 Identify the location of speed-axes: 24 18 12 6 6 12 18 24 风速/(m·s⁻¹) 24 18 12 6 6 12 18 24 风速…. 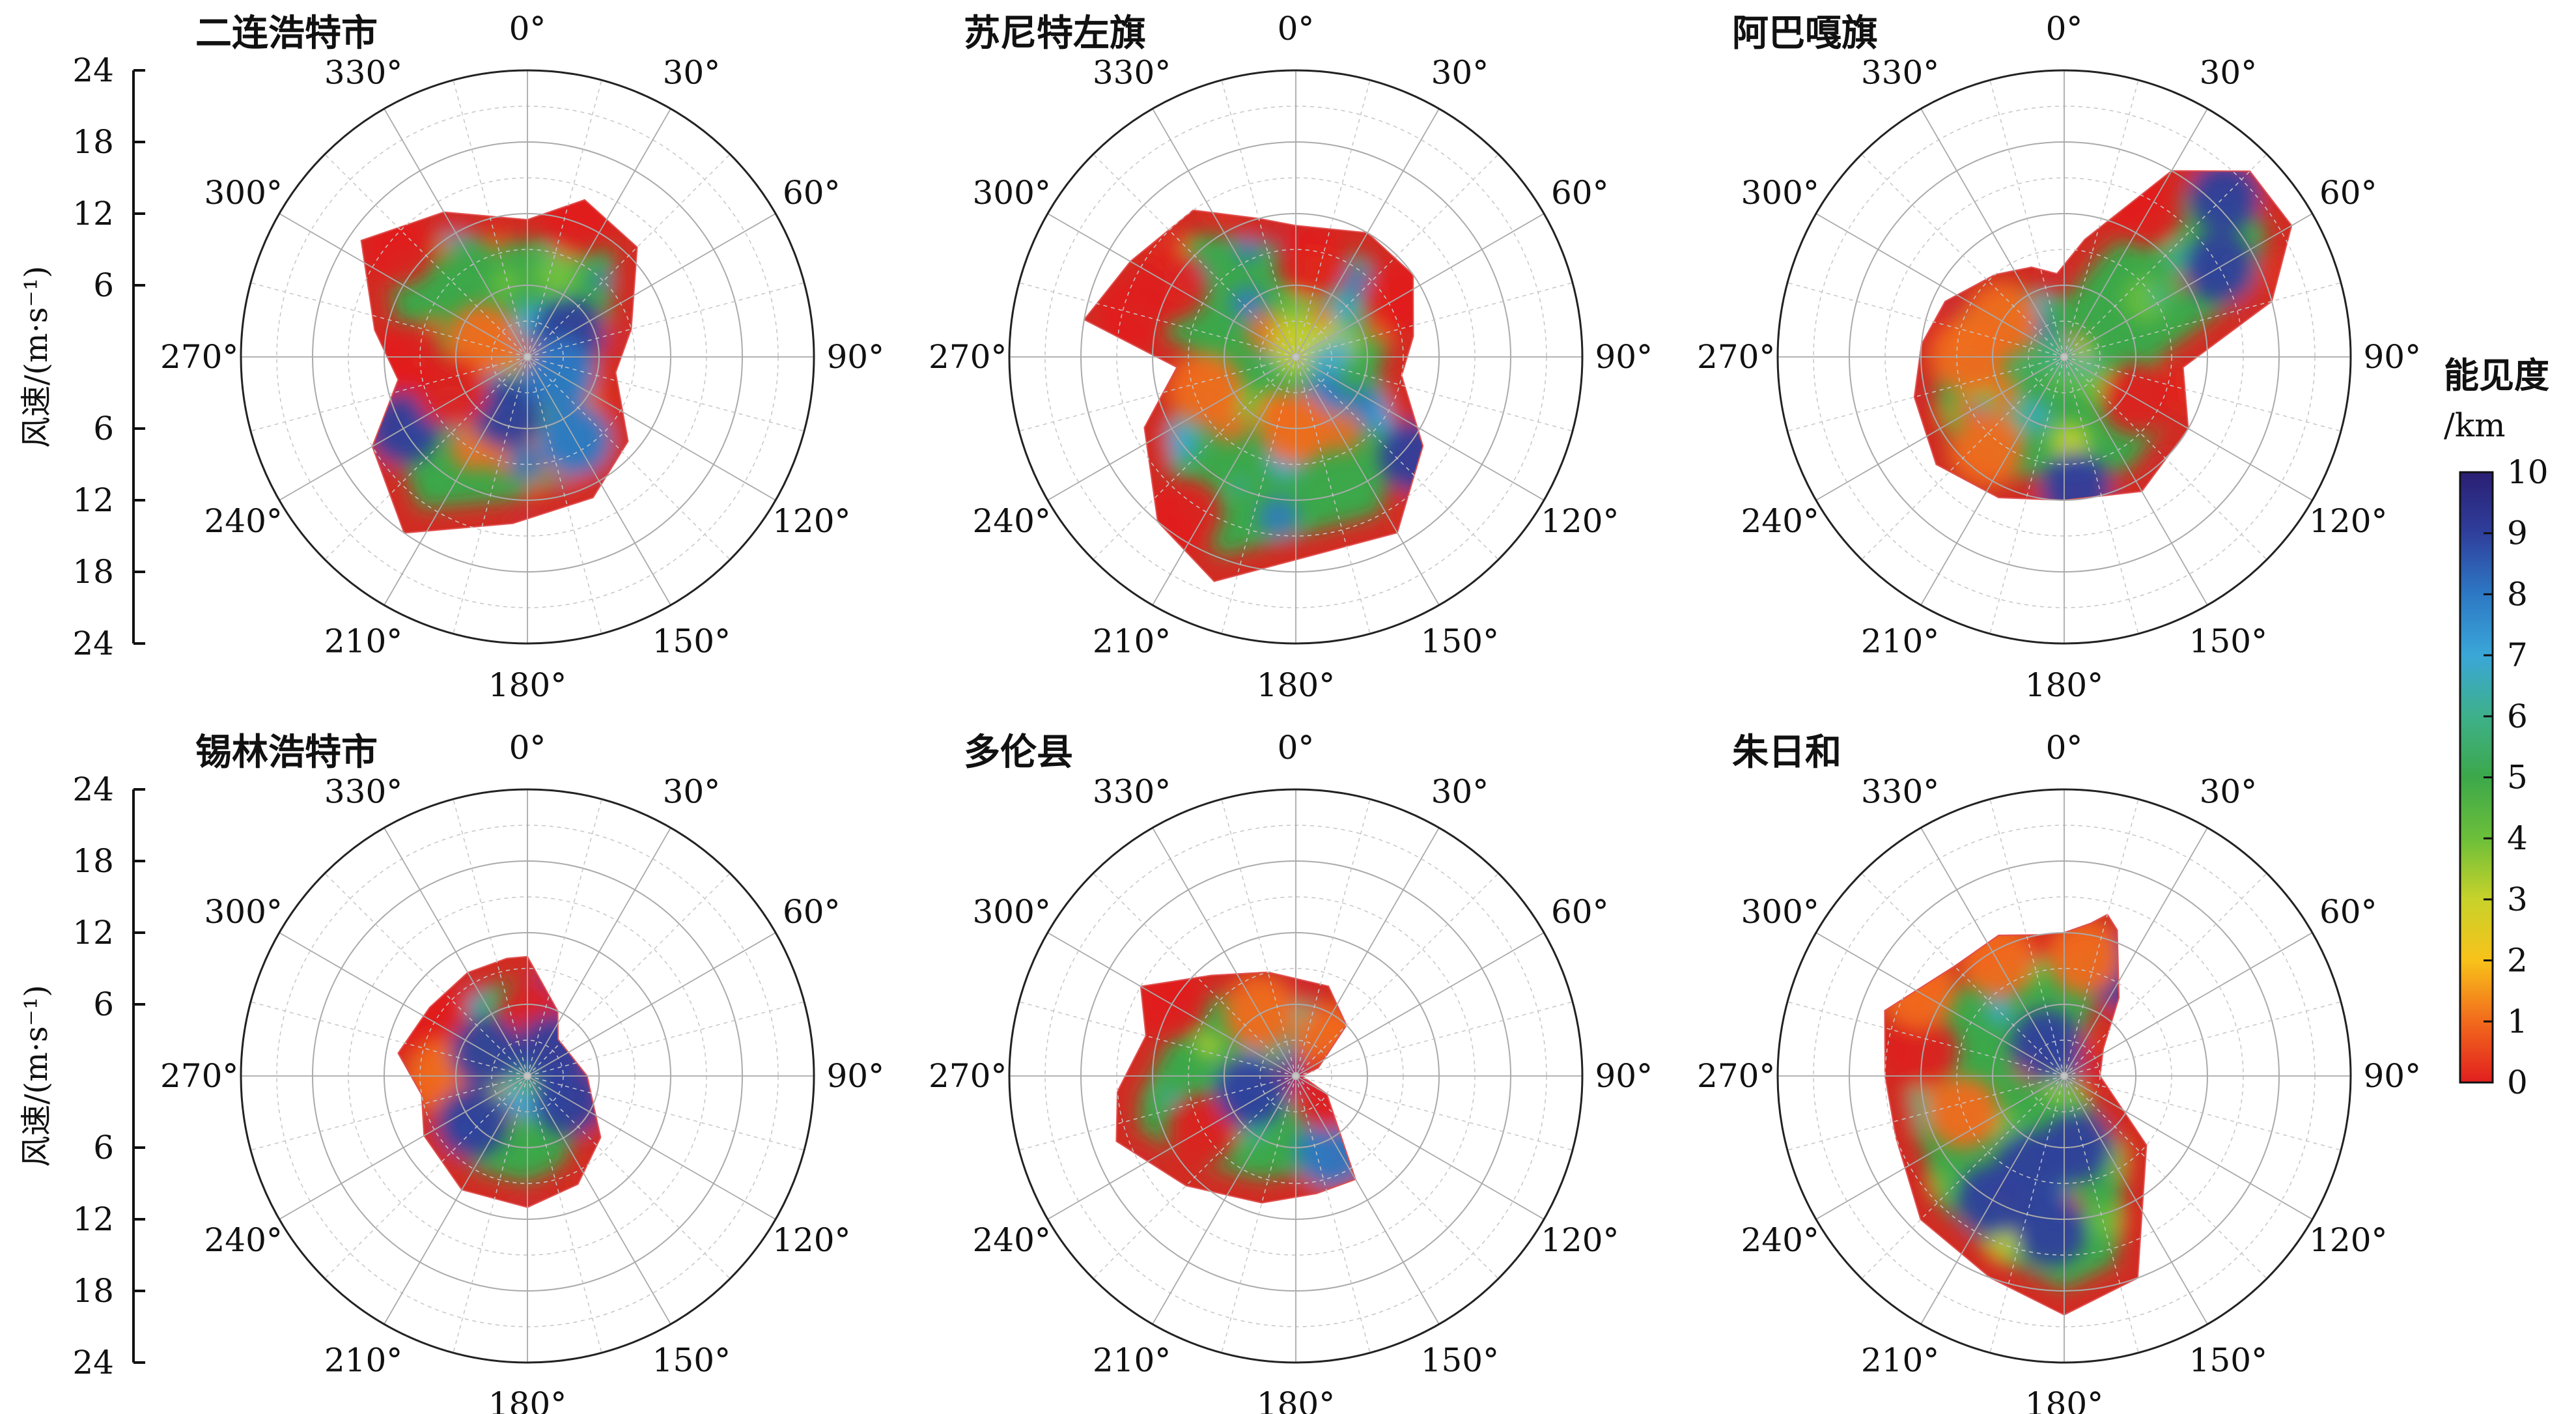
(82, 716).